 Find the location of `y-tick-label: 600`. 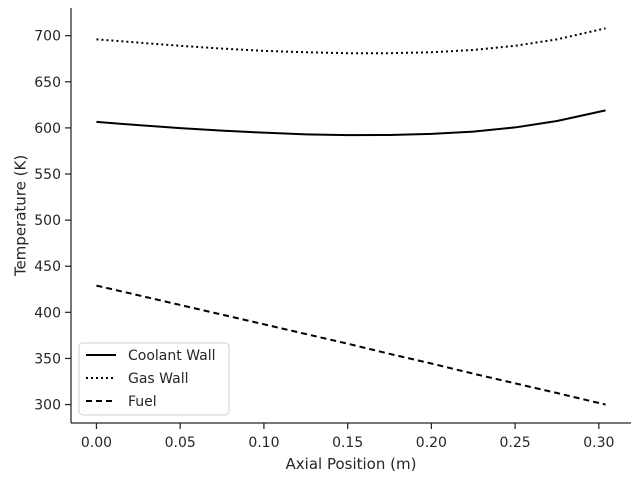

y-tick-label: 600 is located at coordinates (47, 129).